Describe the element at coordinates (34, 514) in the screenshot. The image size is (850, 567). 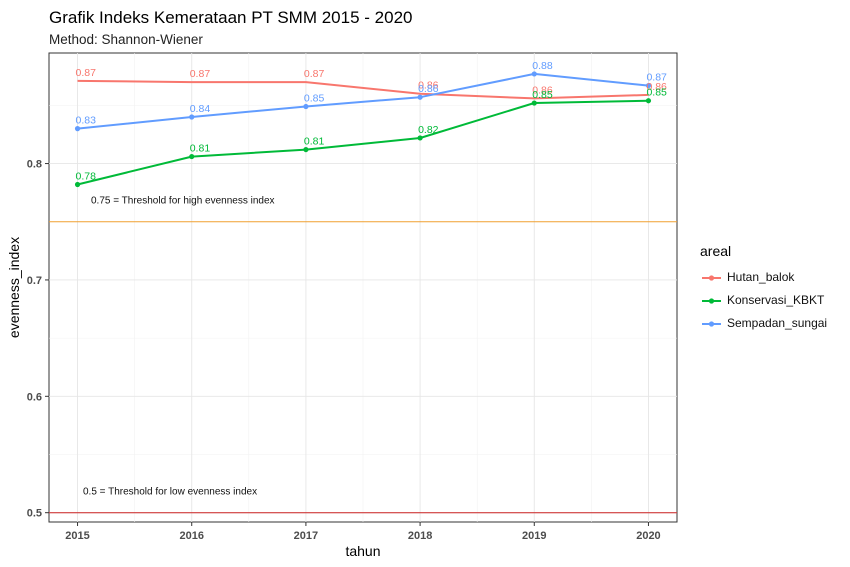
I see `y-tick-label: 0.5` at that location.